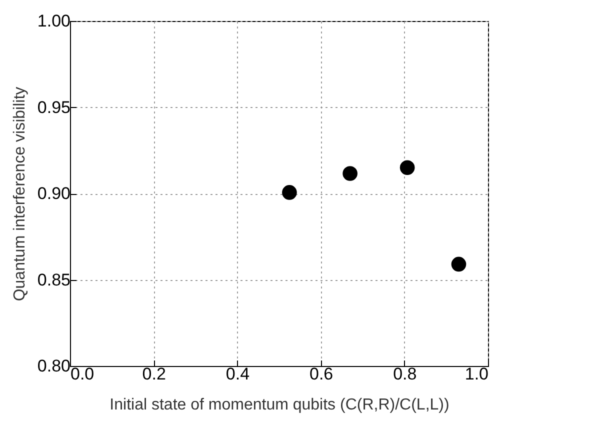  What do you see at coordinates (280, 405) in the screenshot?
I see `x-axis-title: Initial state of momentum qubits (C(R,R)/C(L,L))` at bounding box center [280, 405].